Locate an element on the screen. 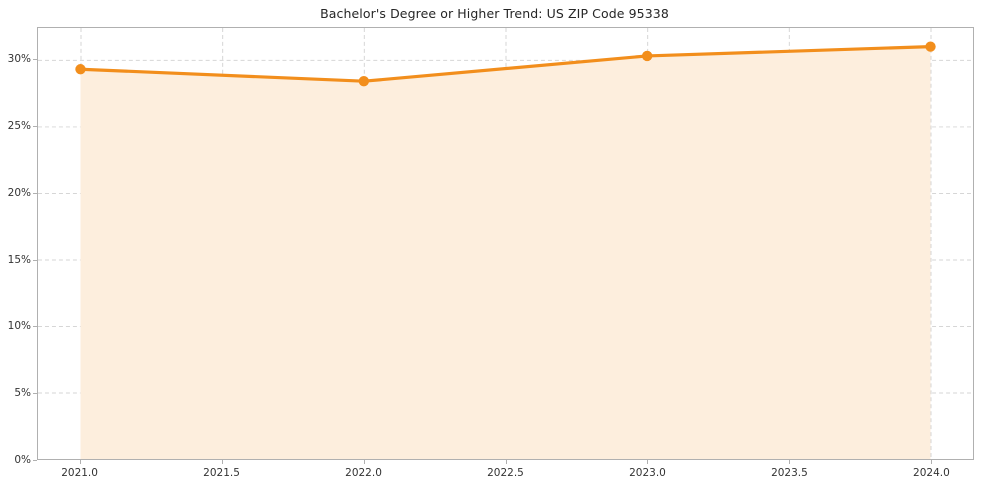 Image resolution: width=989 pixels, height=490 pixels. line-series is located at coordinates (505, 64).